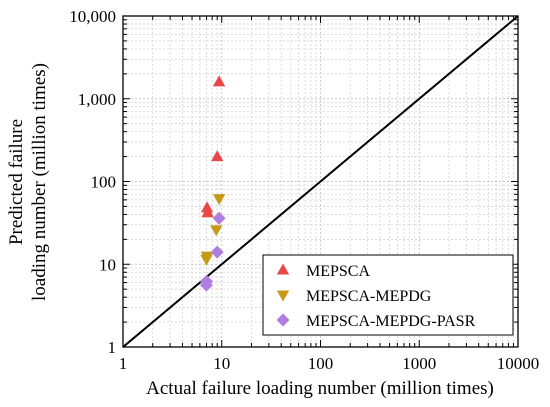  Describe the element at coordinates (221, 363) in the screenshot. I see `x-tick-label: 10` at that location.